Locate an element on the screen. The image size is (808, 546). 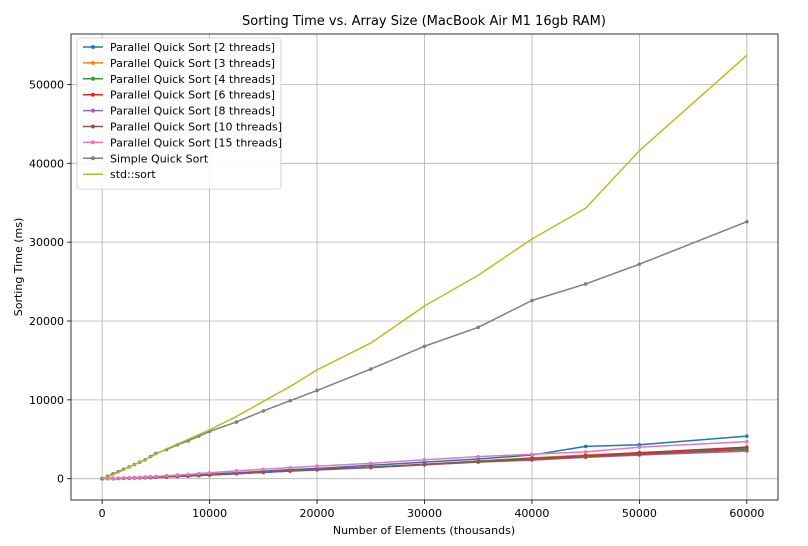
x-tick-label: 30000 is located at coordinates (424, 513).